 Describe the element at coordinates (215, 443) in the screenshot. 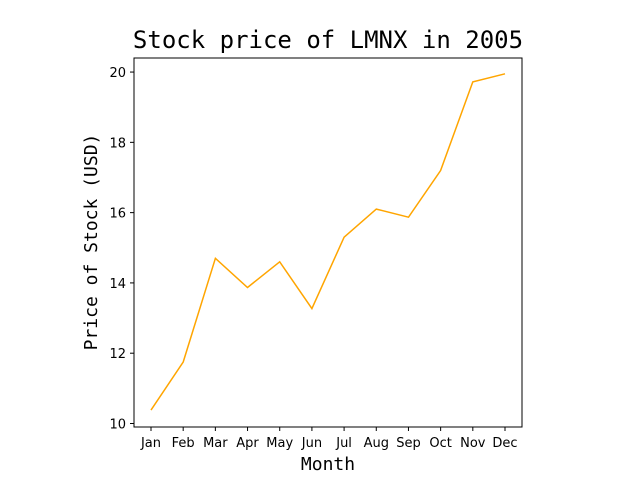

I see `x-tick-label: Mar` at that location.